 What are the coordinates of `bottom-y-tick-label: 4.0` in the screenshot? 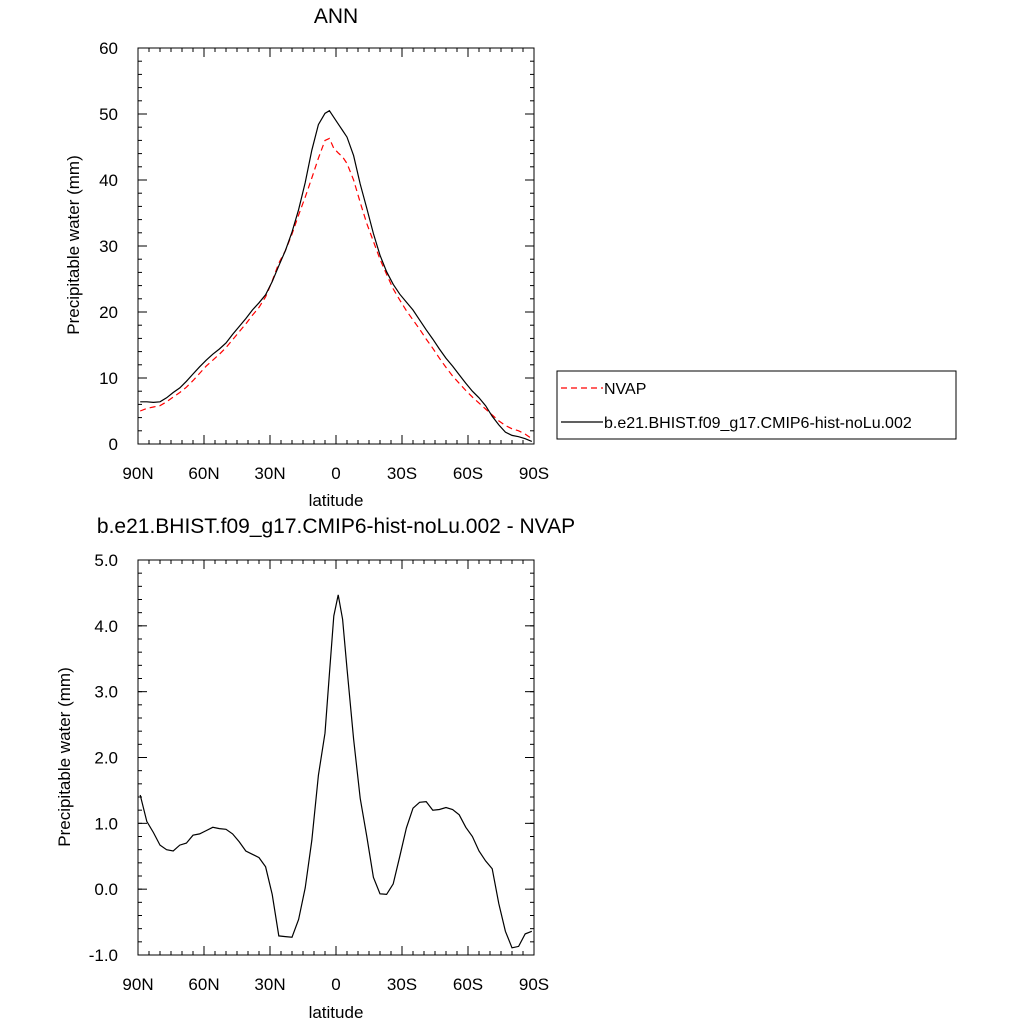 It's located at (106, 626).